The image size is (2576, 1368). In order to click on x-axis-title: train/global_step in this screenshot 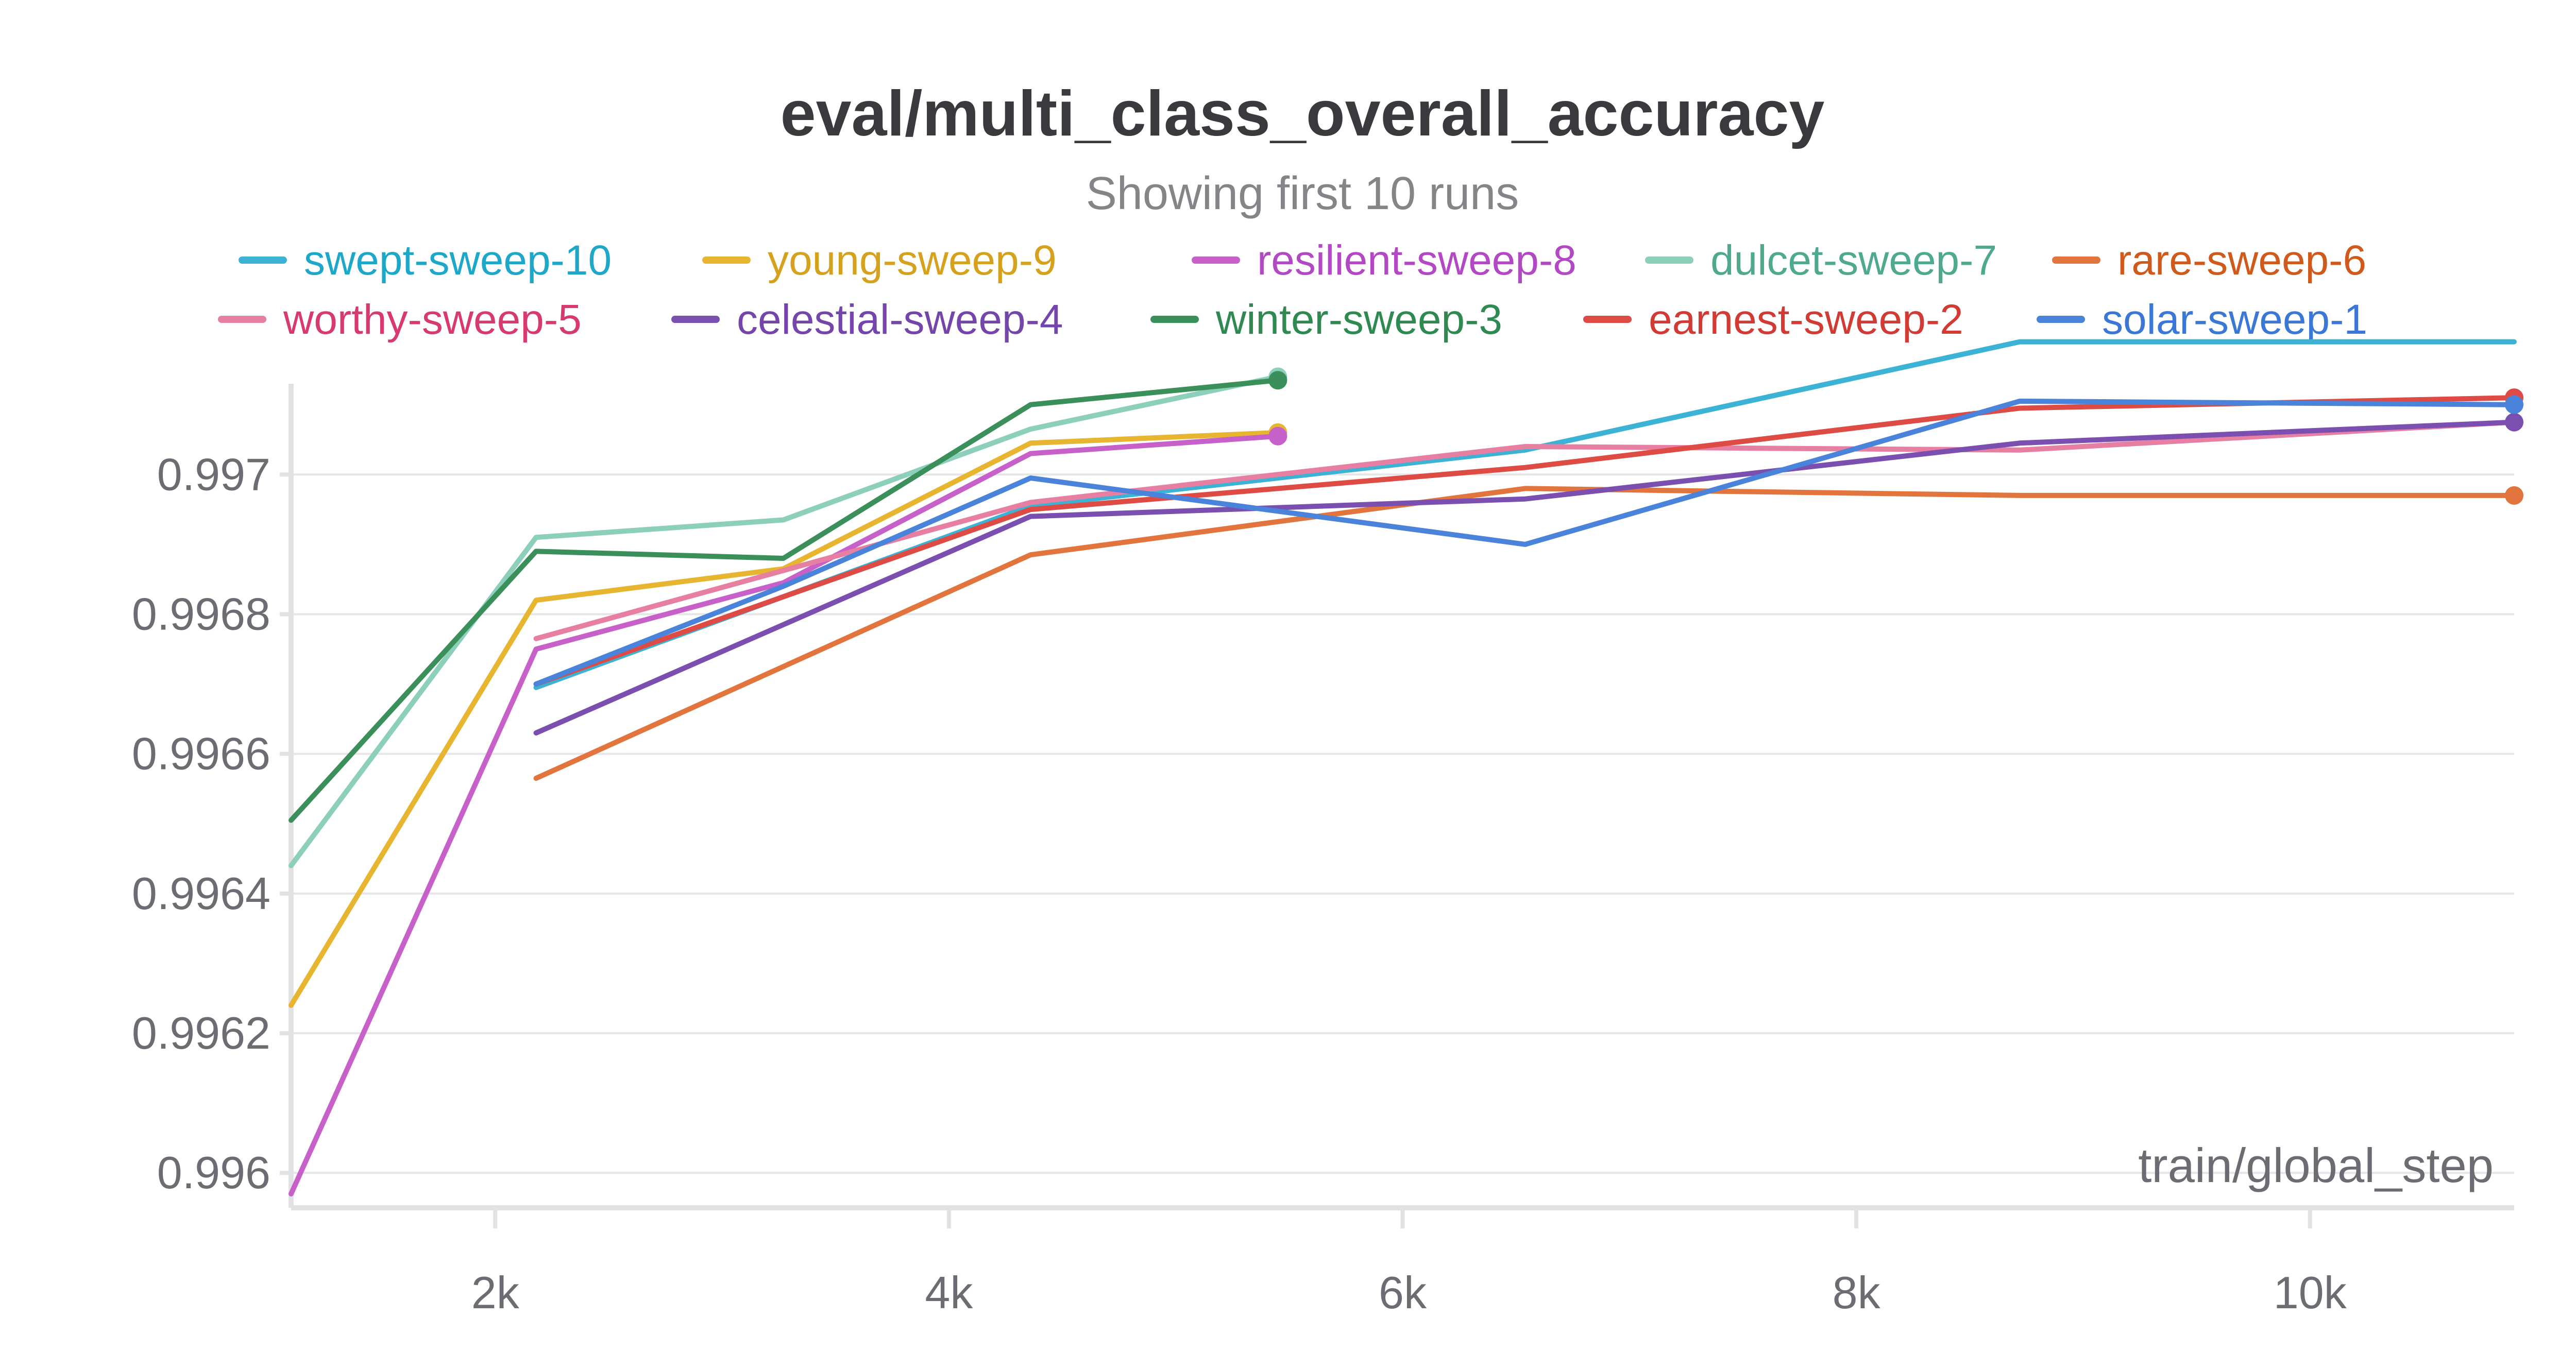, I will do `click(2316, 1165)`.